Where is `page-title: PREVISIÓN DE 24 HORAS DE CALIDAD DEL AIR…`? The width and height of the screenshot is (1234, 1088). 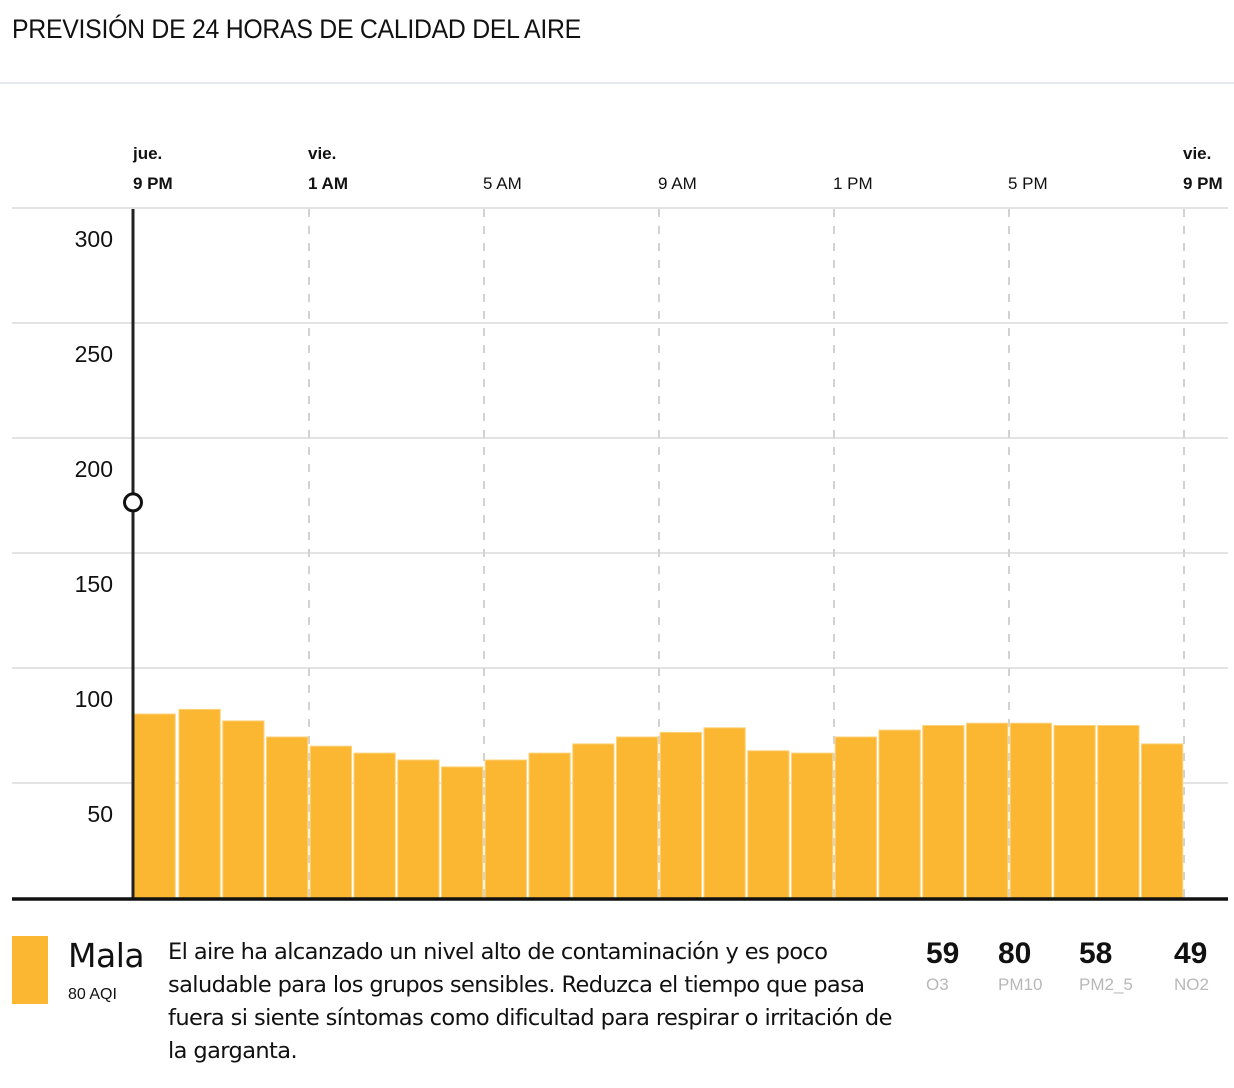 page-title: PREVISIÓN DE 24 HORAS DE CALIDAD DEL AIR… is located at coordinates (296, 29).